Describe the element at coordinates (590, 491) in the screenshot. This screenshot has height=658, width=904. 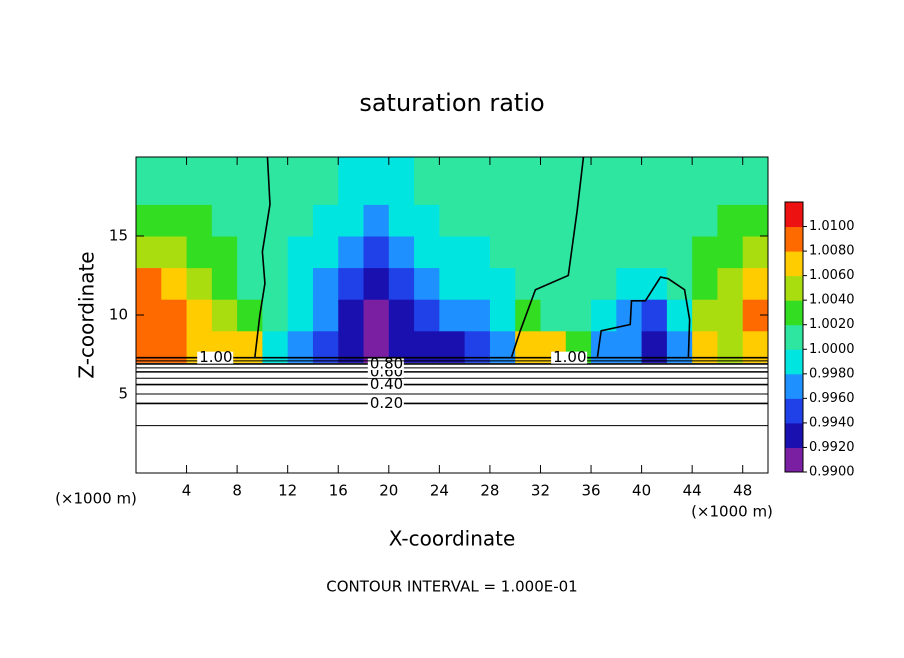
I see `x-tick-label: 36` at that location.